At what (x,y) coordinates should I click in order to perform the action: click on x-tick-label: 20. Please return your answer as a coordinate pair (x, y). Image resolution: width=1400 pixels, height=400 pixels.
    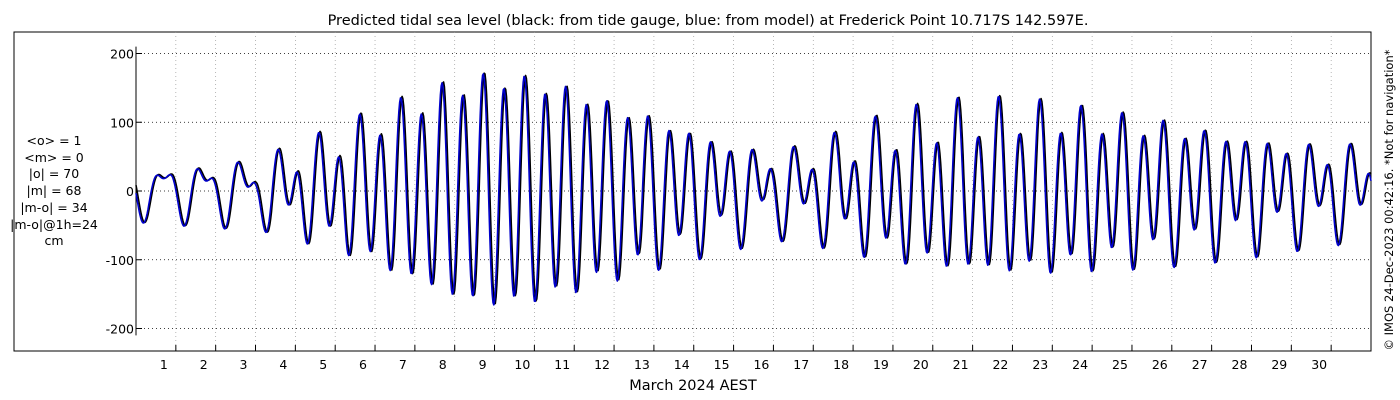
    Looking at the image, I should click on (921, 364).